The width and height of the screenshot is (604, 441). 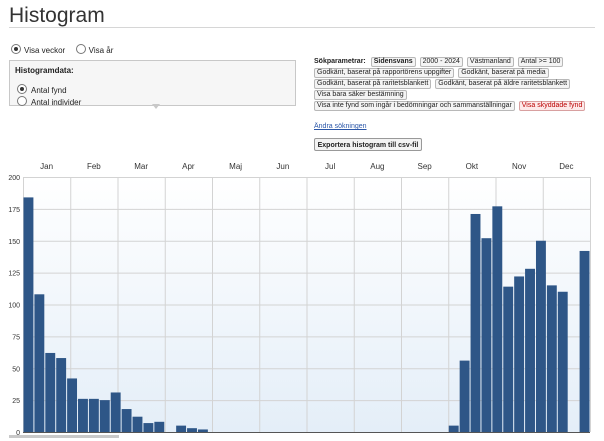 What do you see at coordinates (16, 401) in the screenshot?
I see `y-tick-label-25: 25` at bounding box center [16, 401].